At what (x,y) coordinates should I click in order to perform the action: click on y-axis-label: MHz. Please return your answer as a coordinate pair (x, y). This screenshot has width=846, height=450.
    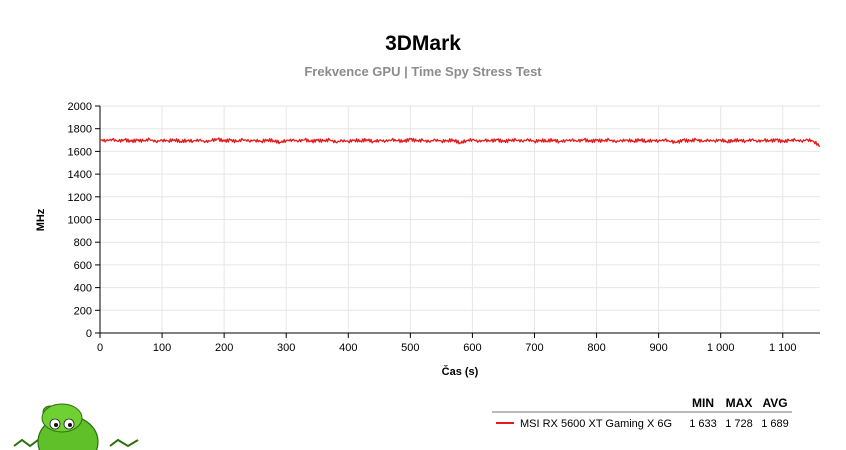
    Looking at the image, I should click on (41, 219).